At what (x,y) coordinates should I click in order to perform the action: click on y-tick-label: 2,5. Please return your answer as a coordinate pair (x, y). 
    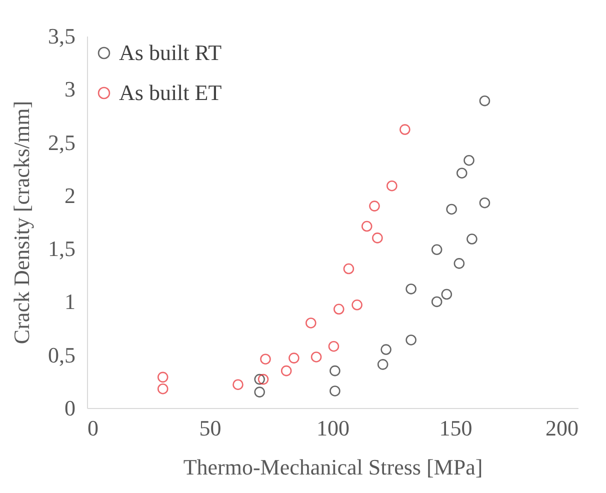
    Looking at the image, I should click on (62, 142).